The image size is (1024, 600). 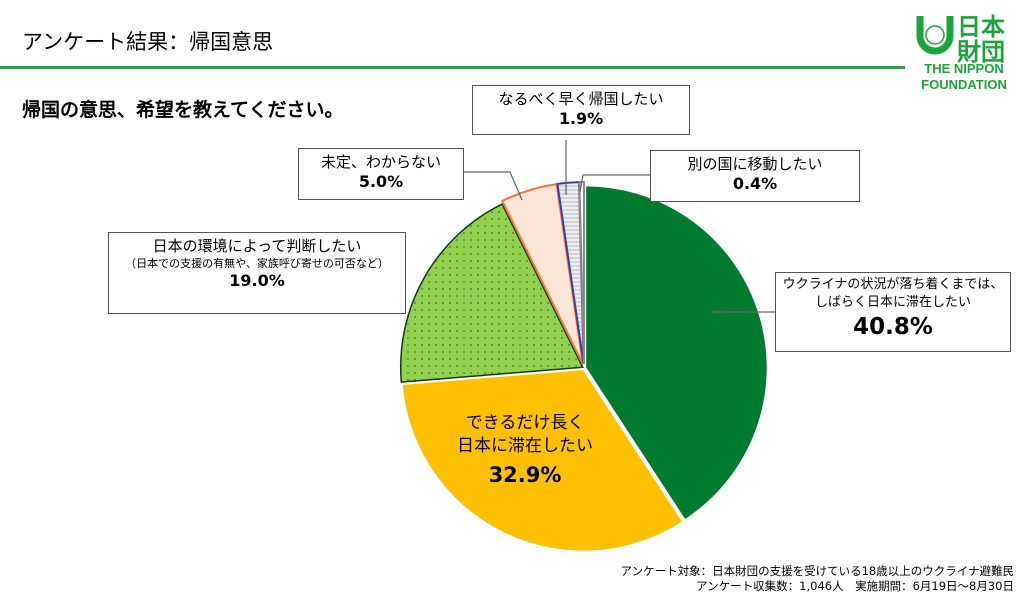 I want to click on logo-english: THE NIPPON FOUNDATION, so click(x=964, y=76).